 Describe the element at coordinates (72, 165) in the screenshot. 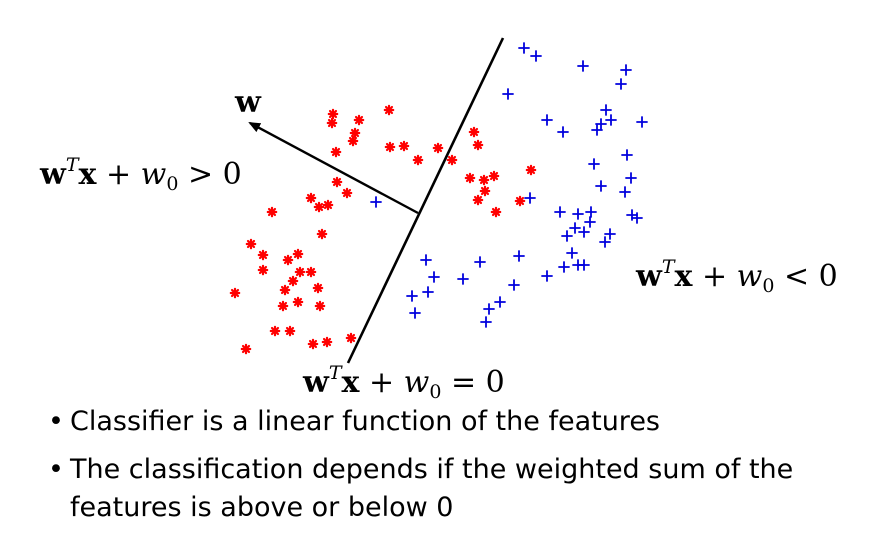

I see `pos-transpose: T` at that location.